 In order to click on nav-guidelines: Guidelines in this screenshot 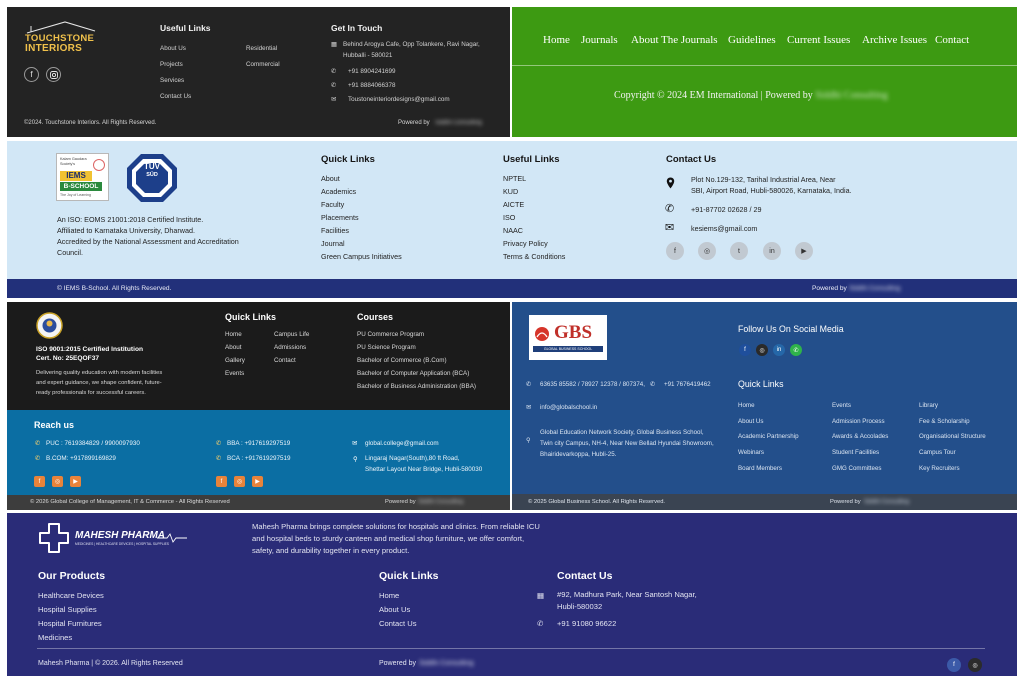, I will do `click(752, 40)`.